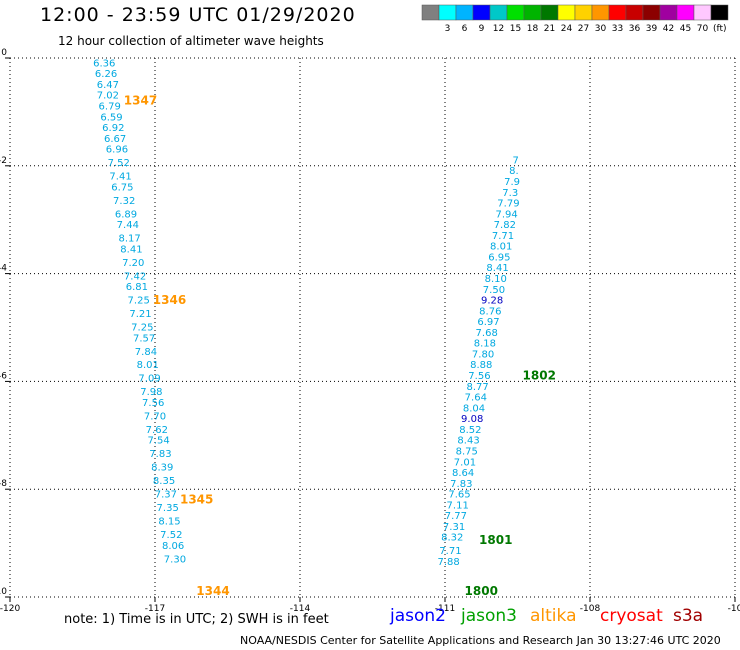  What do you see at coordinates (496, 279) in the screenshot?
I see `wave-height-point: 8.10` at bounding box center [496, 279].